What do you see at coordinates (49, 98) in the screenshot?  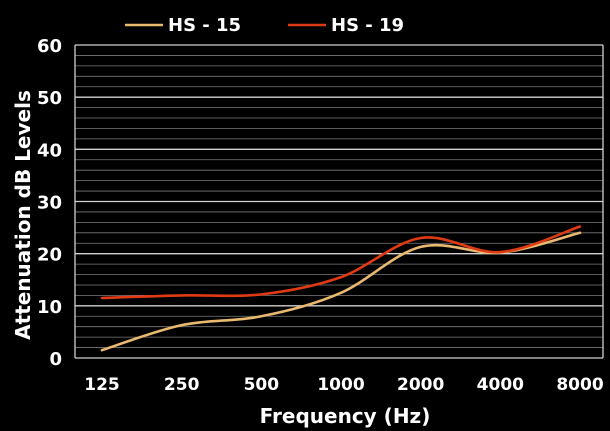 I see `y-tick-label: 50` at bounding box center [49, 98].